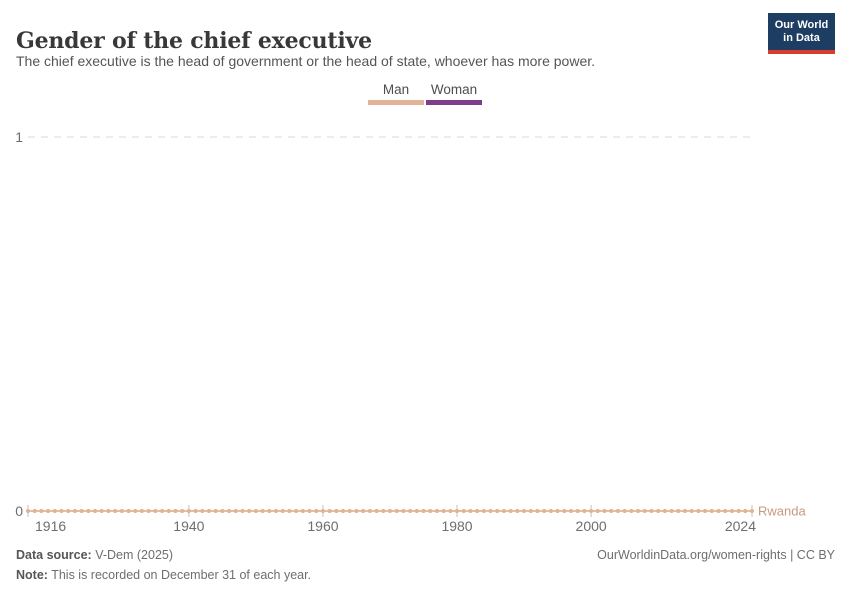 The width and height of the screenshot is (850, 600). Describe the element at coordinates (782, 511) in the screenshot. I see `entity-label: Rwanda` at that location.